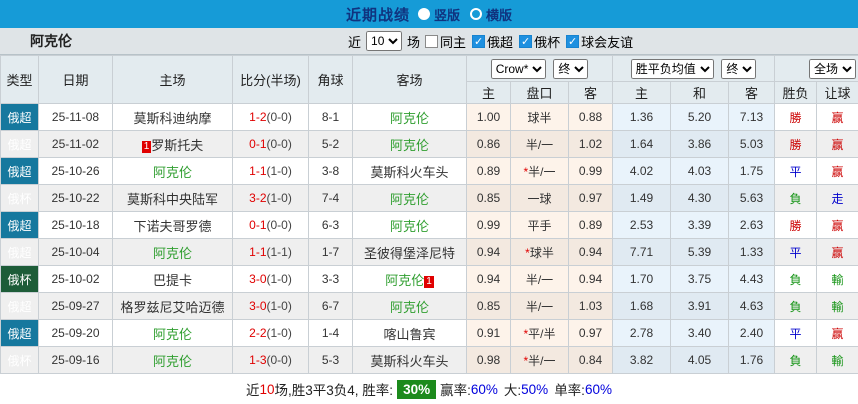 The width and height of the screenshot is (858, 404). What do you see at coordinates (591, 225) in the screenshot?
I see `odds-away-cell: 0.89` at bounding box center [591, 225].